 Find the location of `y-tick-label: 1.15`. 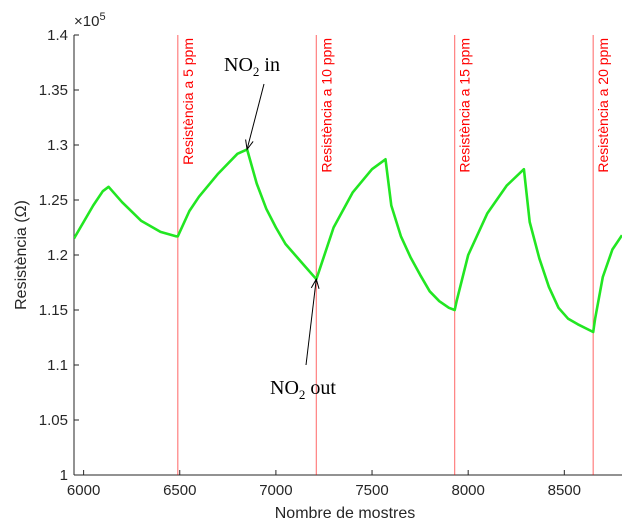

y-tick-label: 1.15 is located at coordinates (53, 310).